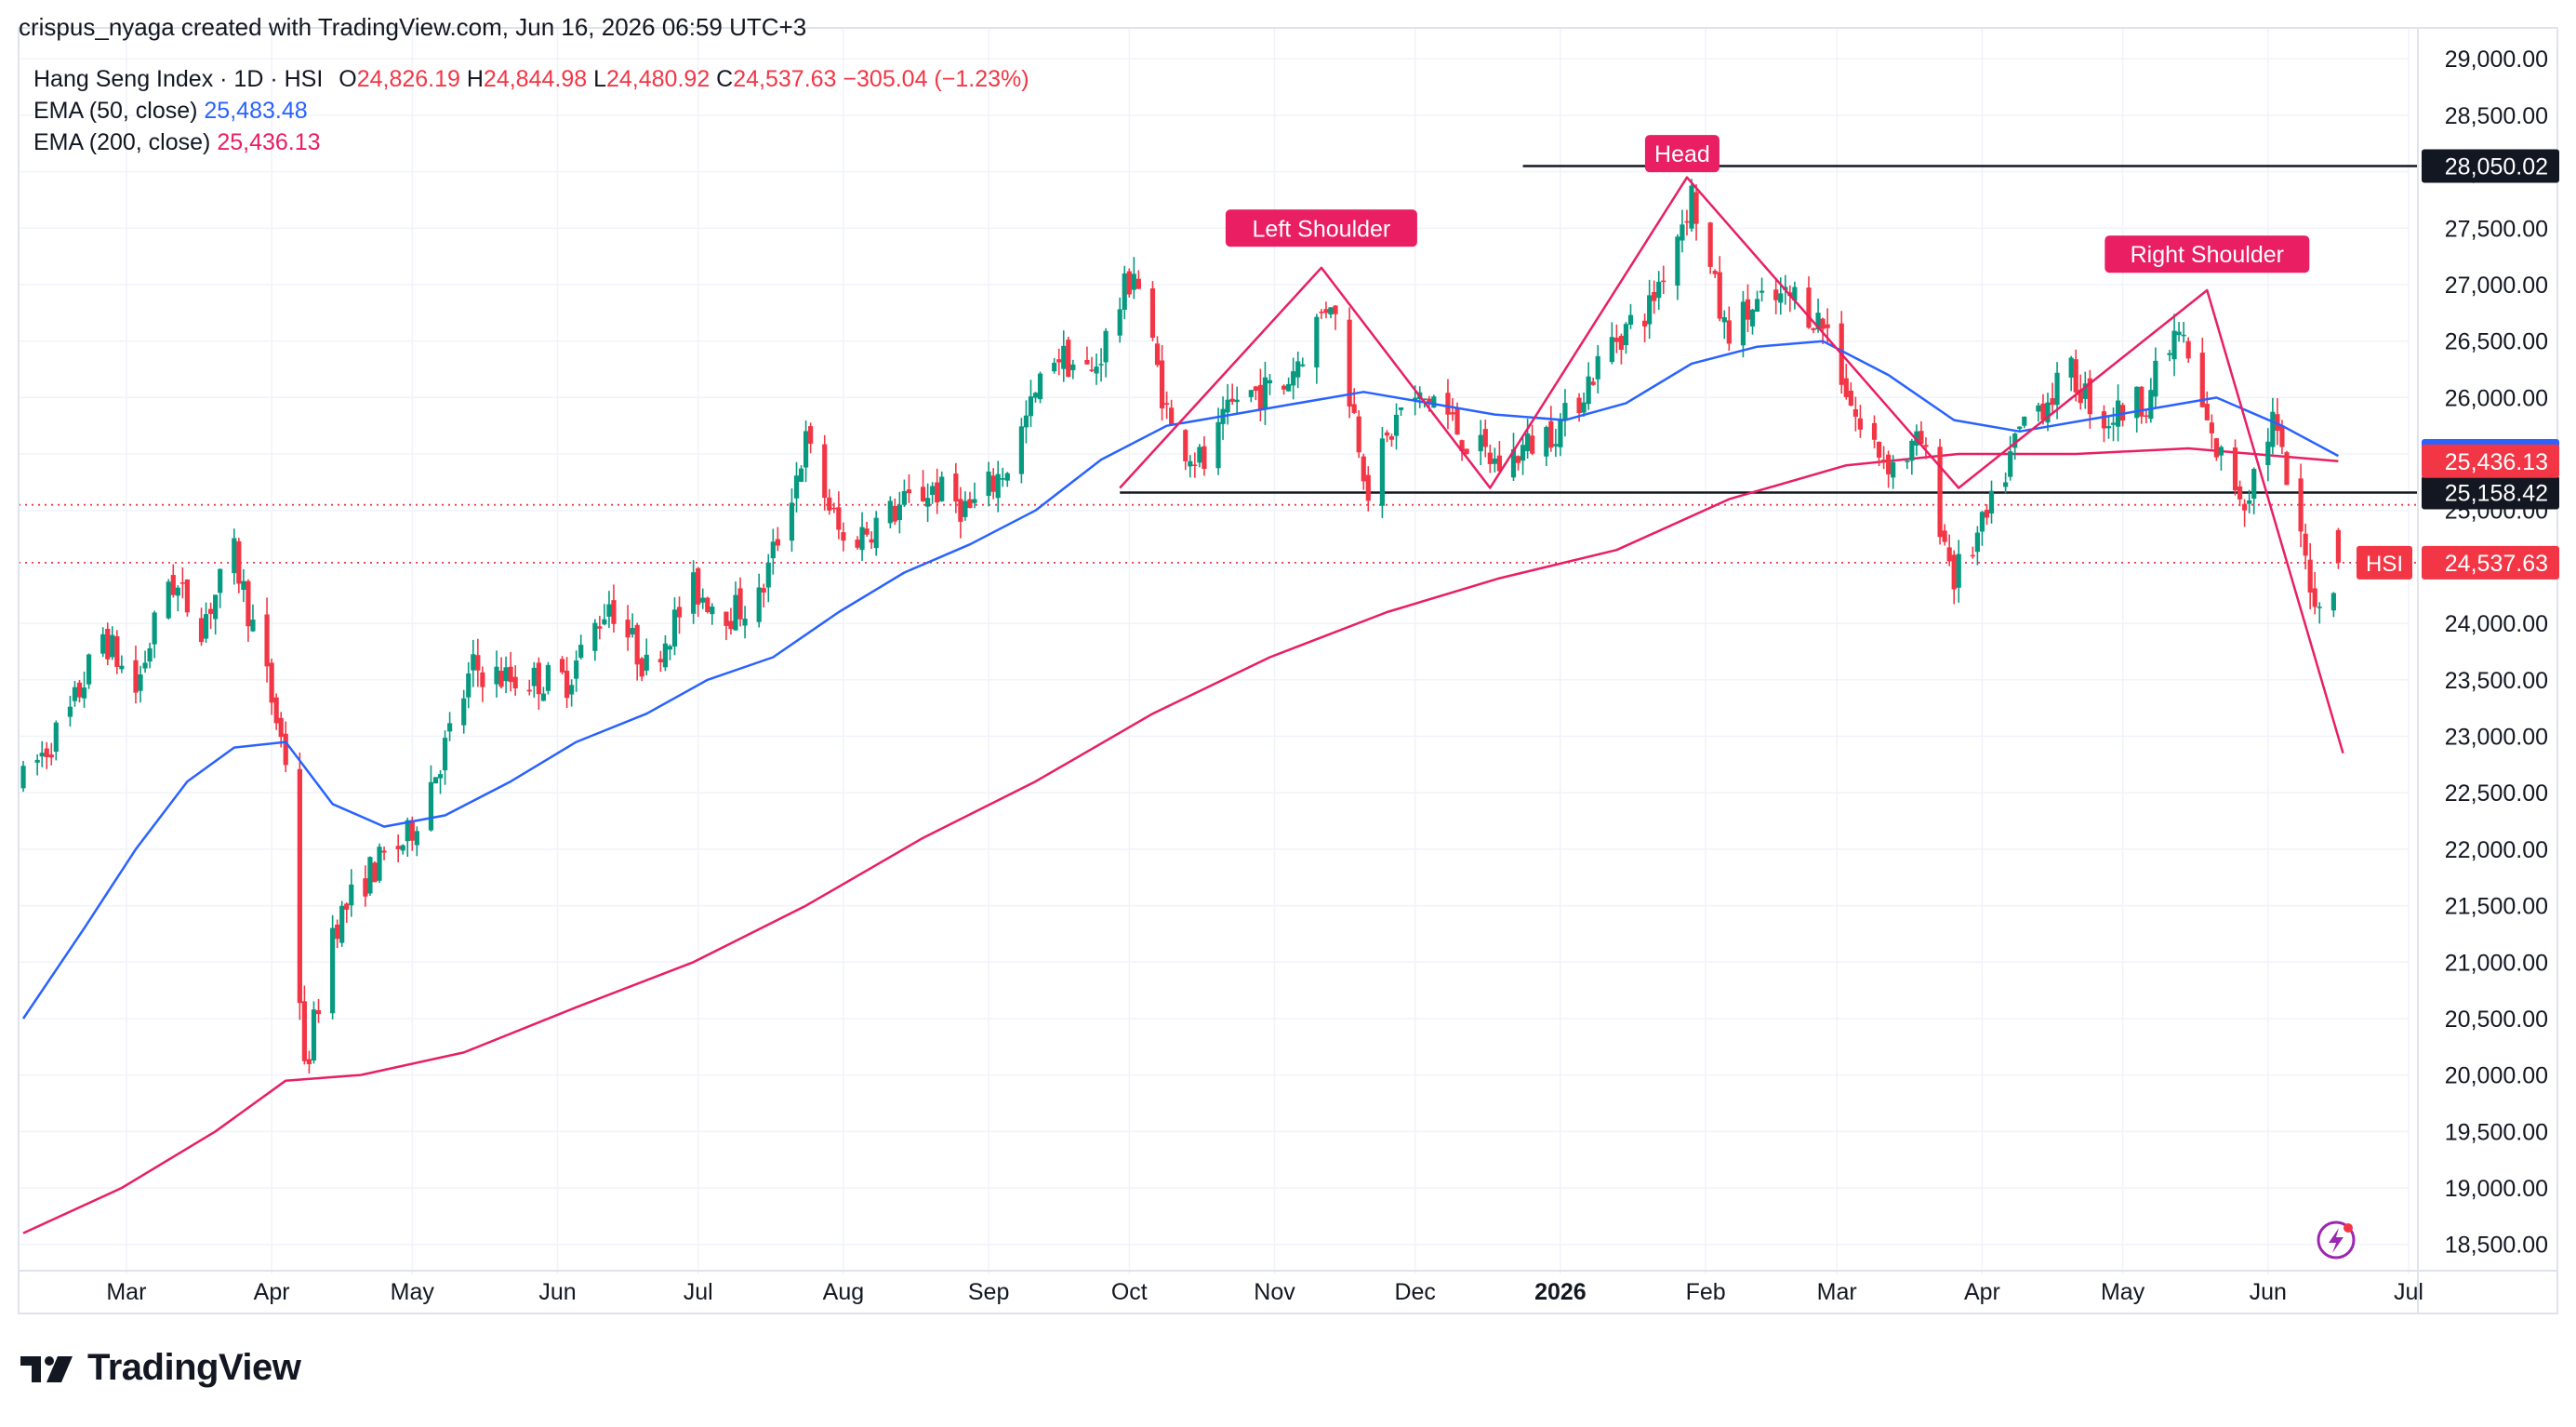 The width and height of the screenshot is (2576, 1427). I want to click on y-tick-label: 23,000.00, so click(2496, 738).